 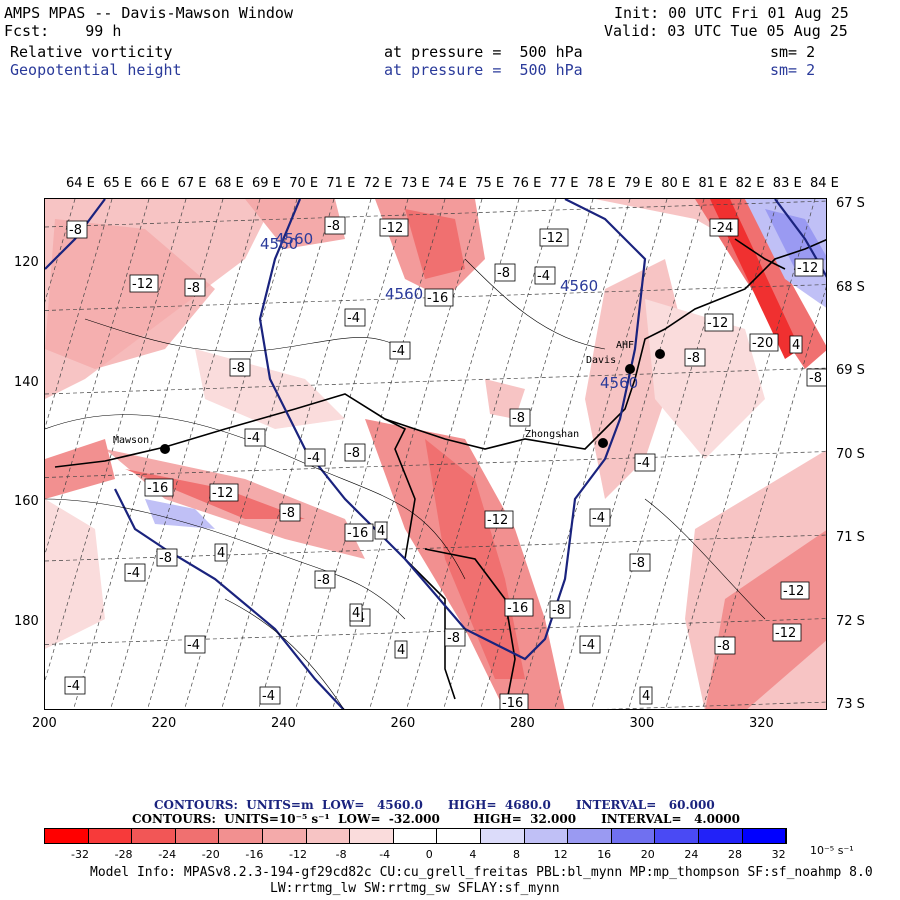 I want to click on vorticity-label: -24, so click(x=722, y=228).